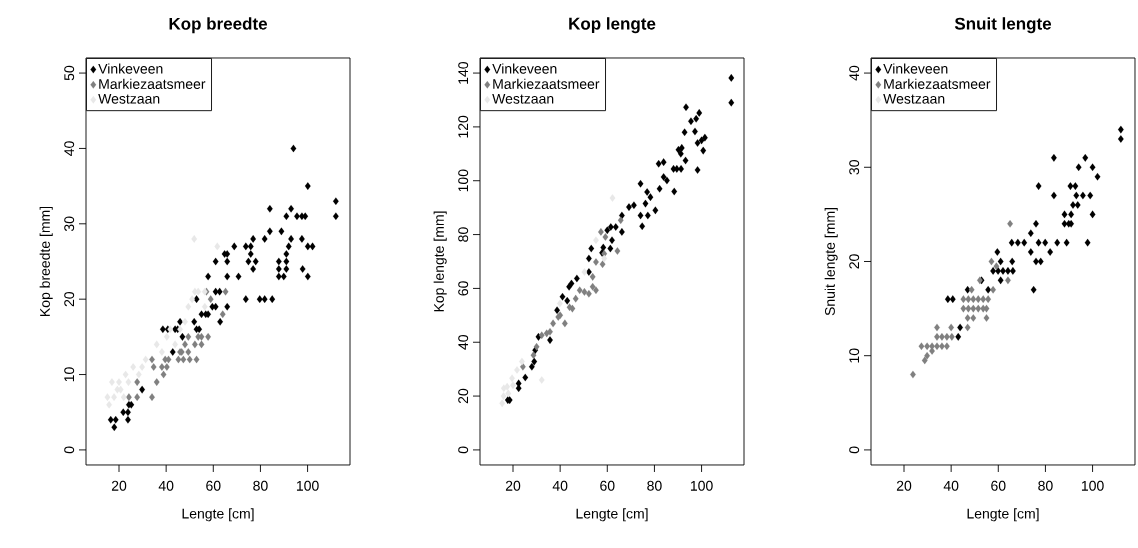  I want to click on y-axis-title: Snuit lengte [mm], so click(831, 262).